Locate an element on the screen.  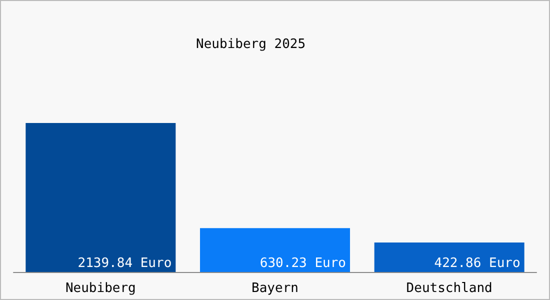
x-tick-label: Bayern is located at coordinates (275, 288).